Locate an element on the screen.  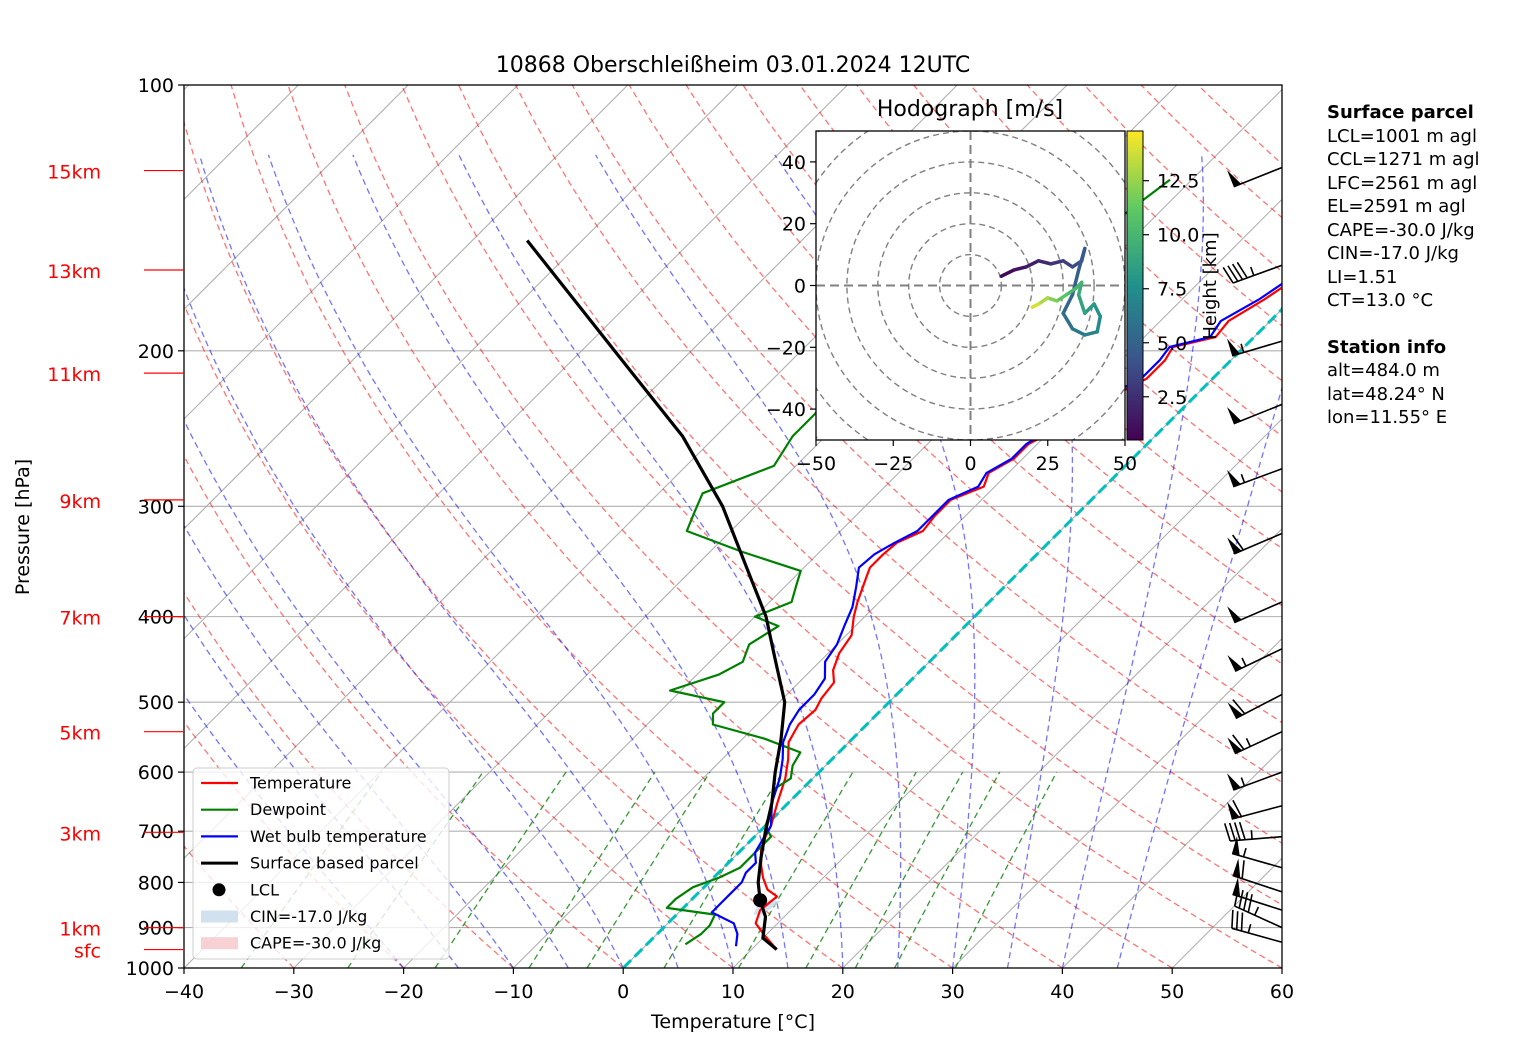
height-marker-label: 15km is located at coordinates (74, 173).